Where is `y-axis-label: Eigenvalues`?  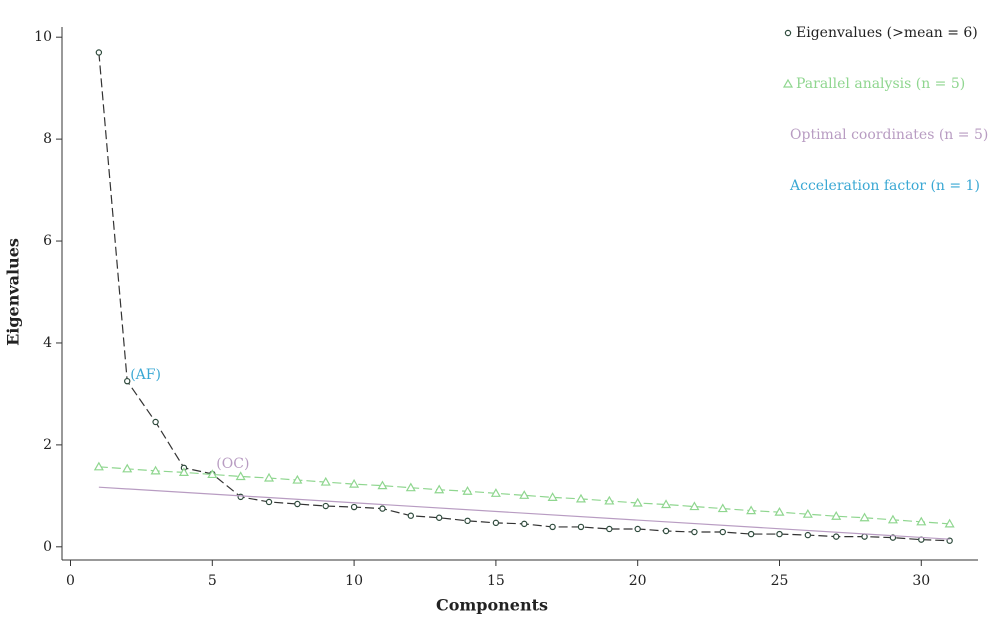 y-axis-label: Eigenvalues is located at coordinates (13, 292).